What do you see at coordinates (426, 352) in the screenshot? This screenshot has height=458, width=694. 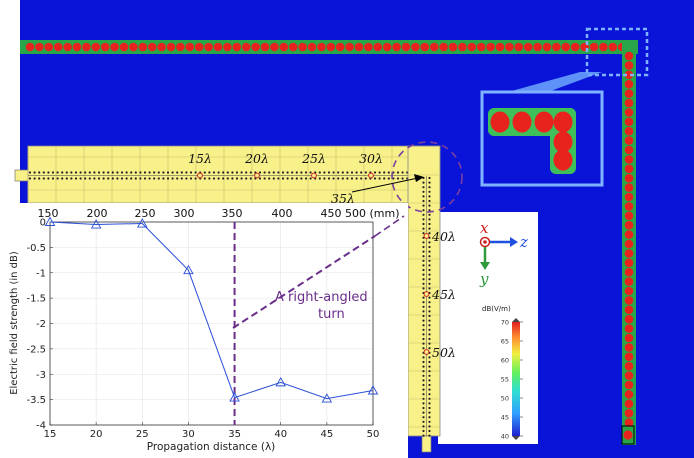 I see `vertical-marker` at bounding box center [426, 352].